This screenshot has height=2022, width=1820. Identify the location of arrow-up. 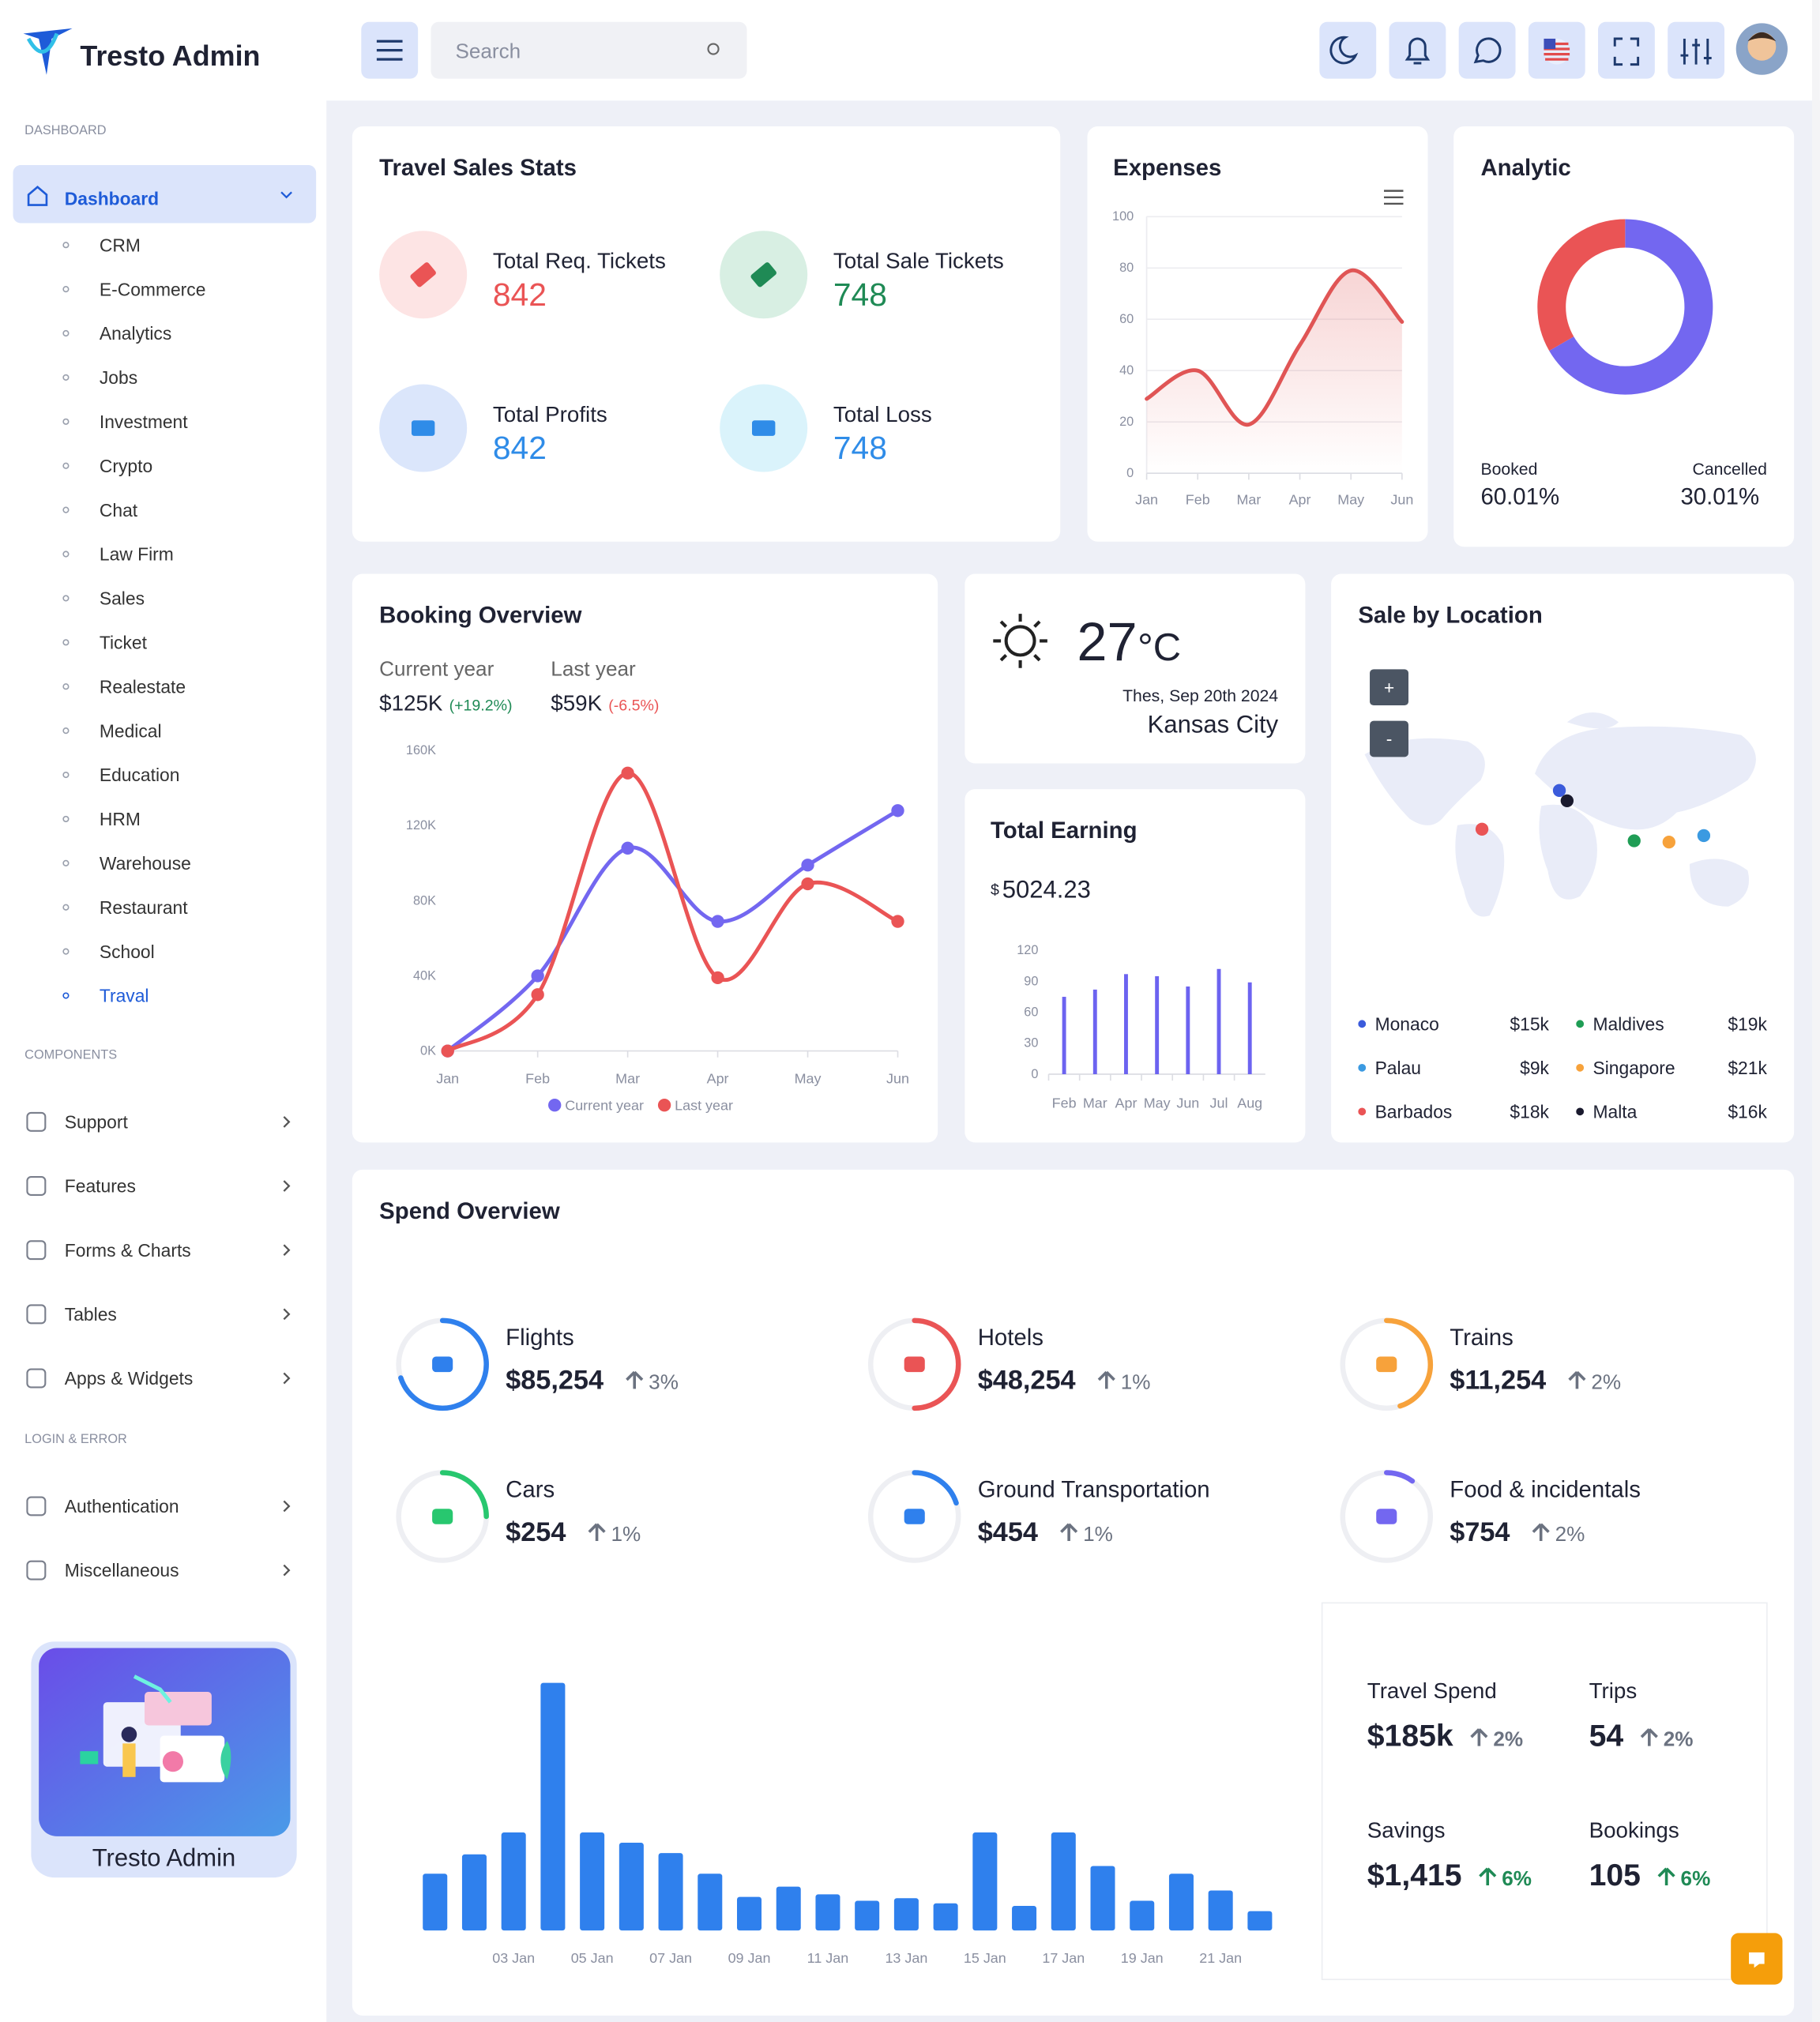
(635, 1379).